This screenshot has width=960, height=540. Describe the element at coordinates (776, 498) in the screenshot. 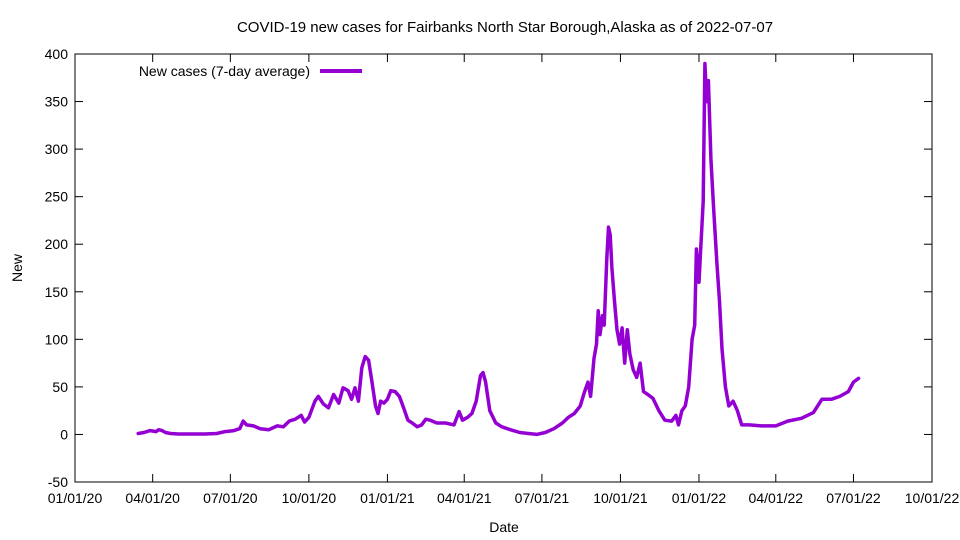

I see `x-tick-label: 04/01/22` at that location.